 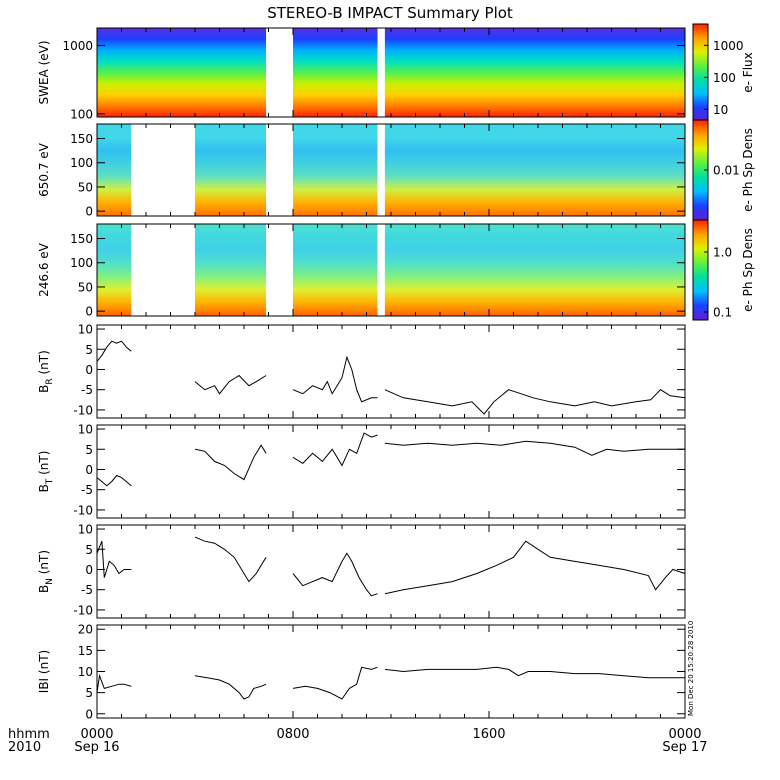 I want to click on spectrogram-image, so click(x=391, y=72).